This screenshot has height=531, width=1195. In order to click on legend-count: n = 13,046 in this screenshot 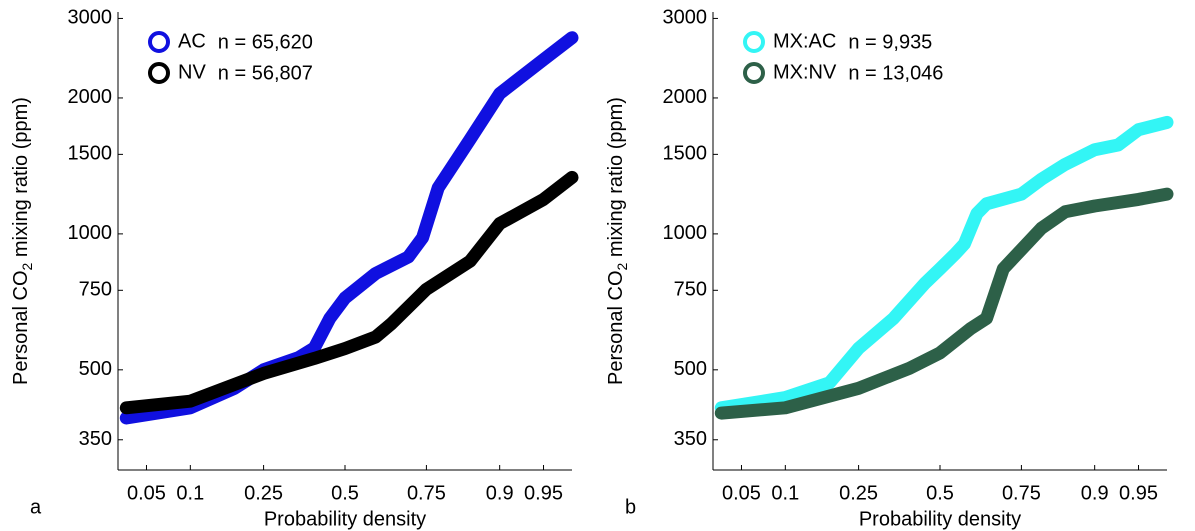, I will do `click(895, 73)`.